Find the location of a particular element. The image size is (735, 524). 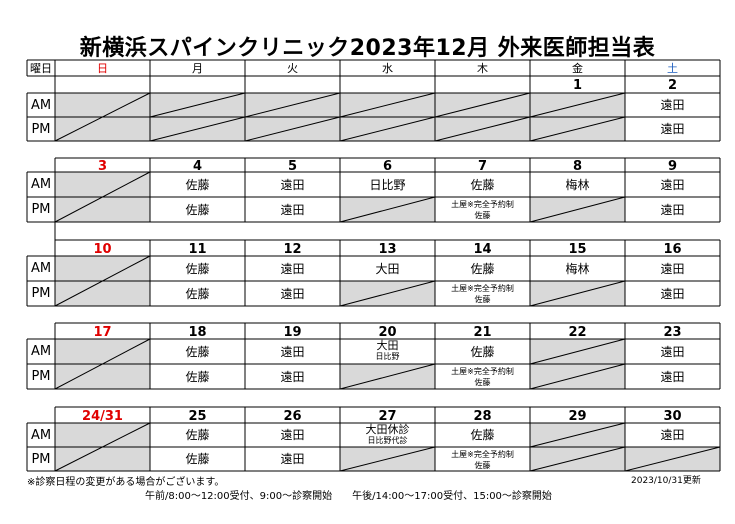

header-day-1: 月 is located at coordinates (197, 68).